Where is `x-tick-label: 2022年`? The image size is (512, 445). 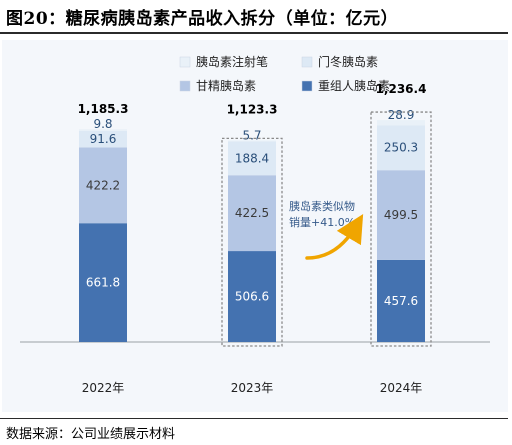
x-tick-label: 2022年 is located at coordinates (103, 388).